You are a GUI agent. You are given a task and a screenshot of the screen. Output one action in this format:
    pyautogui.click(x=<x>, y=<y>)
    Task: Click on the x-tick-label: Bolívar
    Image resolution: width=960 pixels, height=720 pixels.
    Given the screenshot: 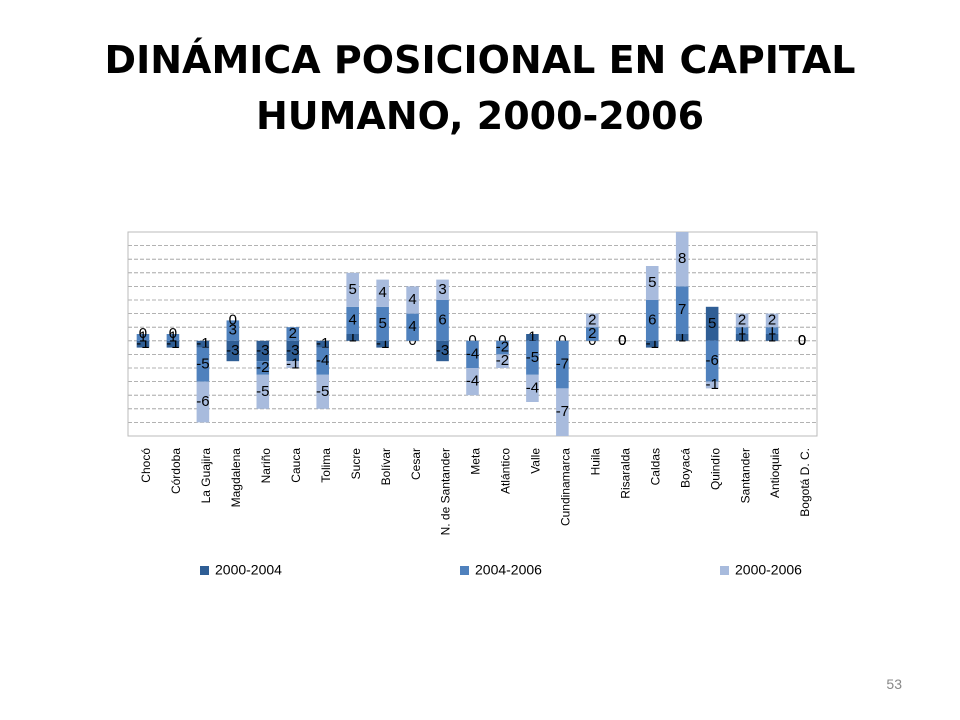 What is the action you would take?
    pyautogui.click(x=386, y=466)
    